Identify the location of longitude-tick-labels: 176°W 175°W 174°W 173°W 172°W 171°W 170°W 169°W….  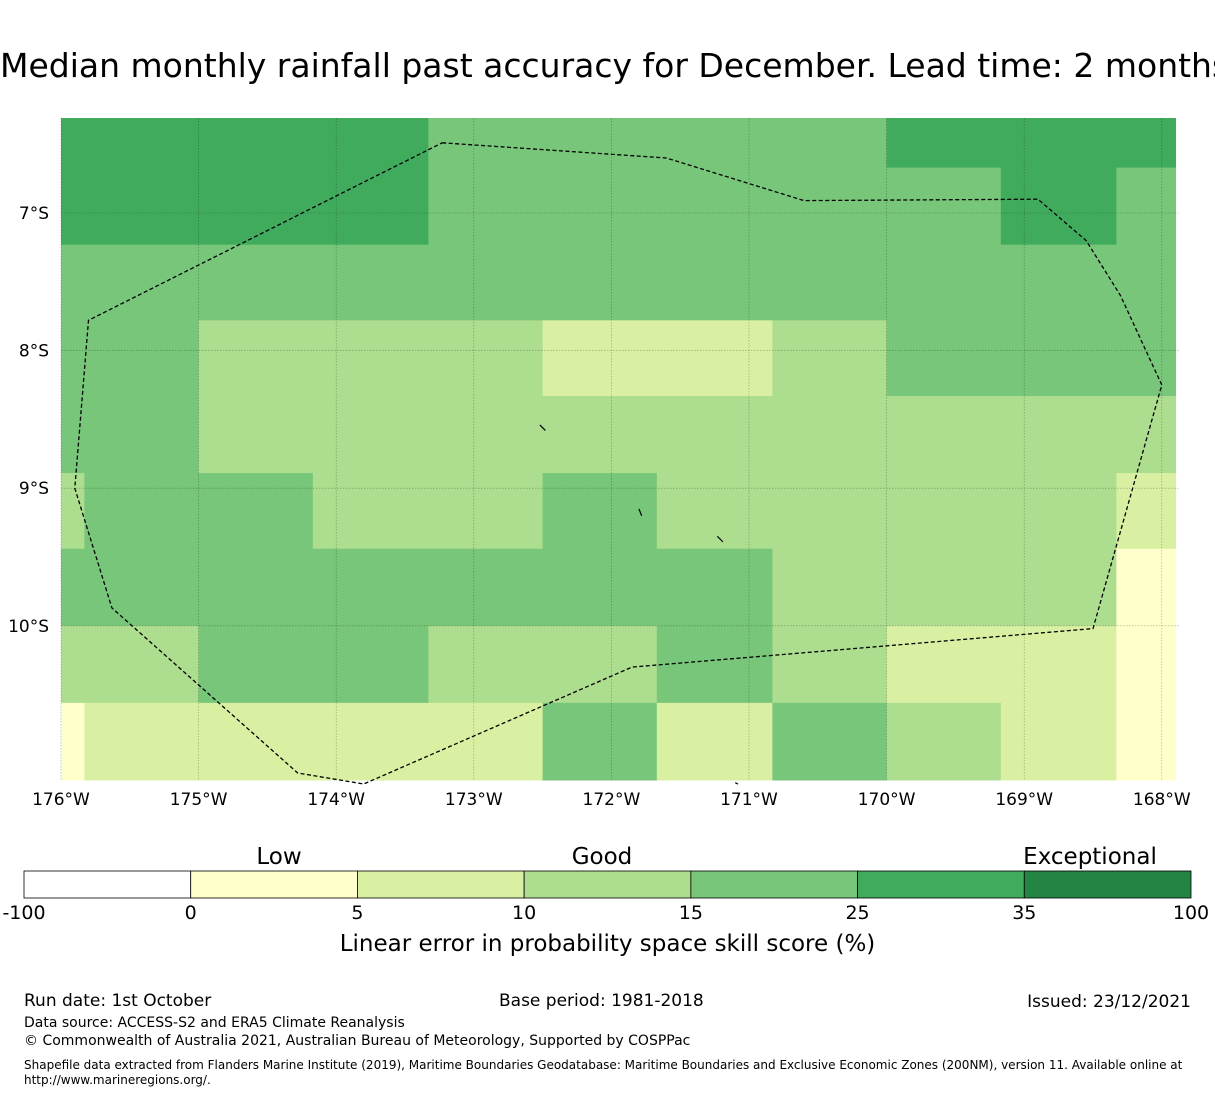
(611, 800).